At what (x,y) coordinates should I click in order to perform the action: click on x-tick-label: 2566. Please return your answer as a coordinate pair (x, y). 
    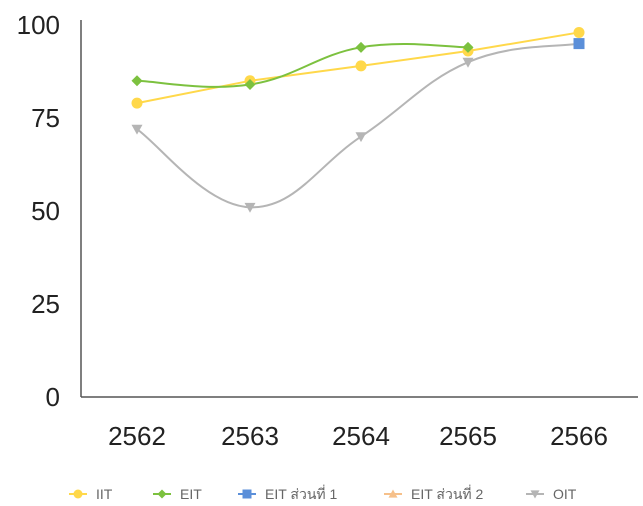
    Looking at the image, I should click on (579, 436).